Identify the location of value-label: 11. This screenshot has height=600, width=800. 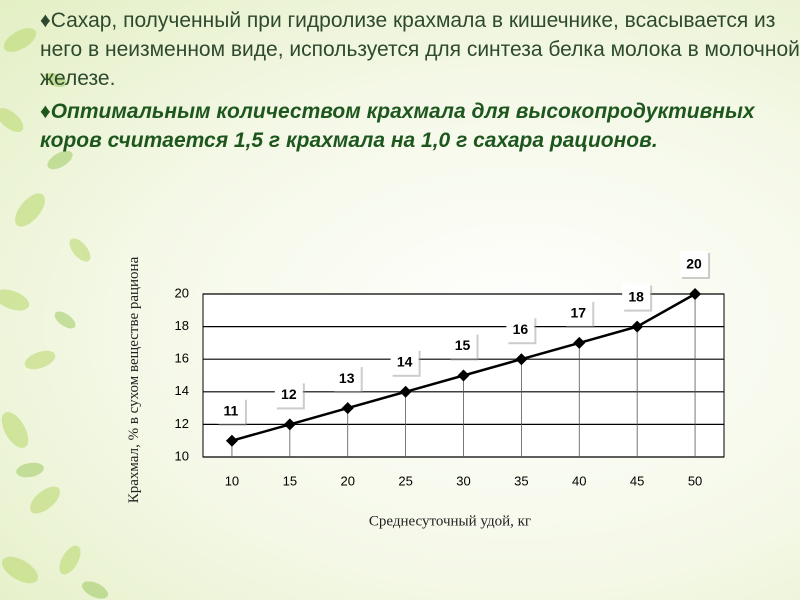
(231, 410).